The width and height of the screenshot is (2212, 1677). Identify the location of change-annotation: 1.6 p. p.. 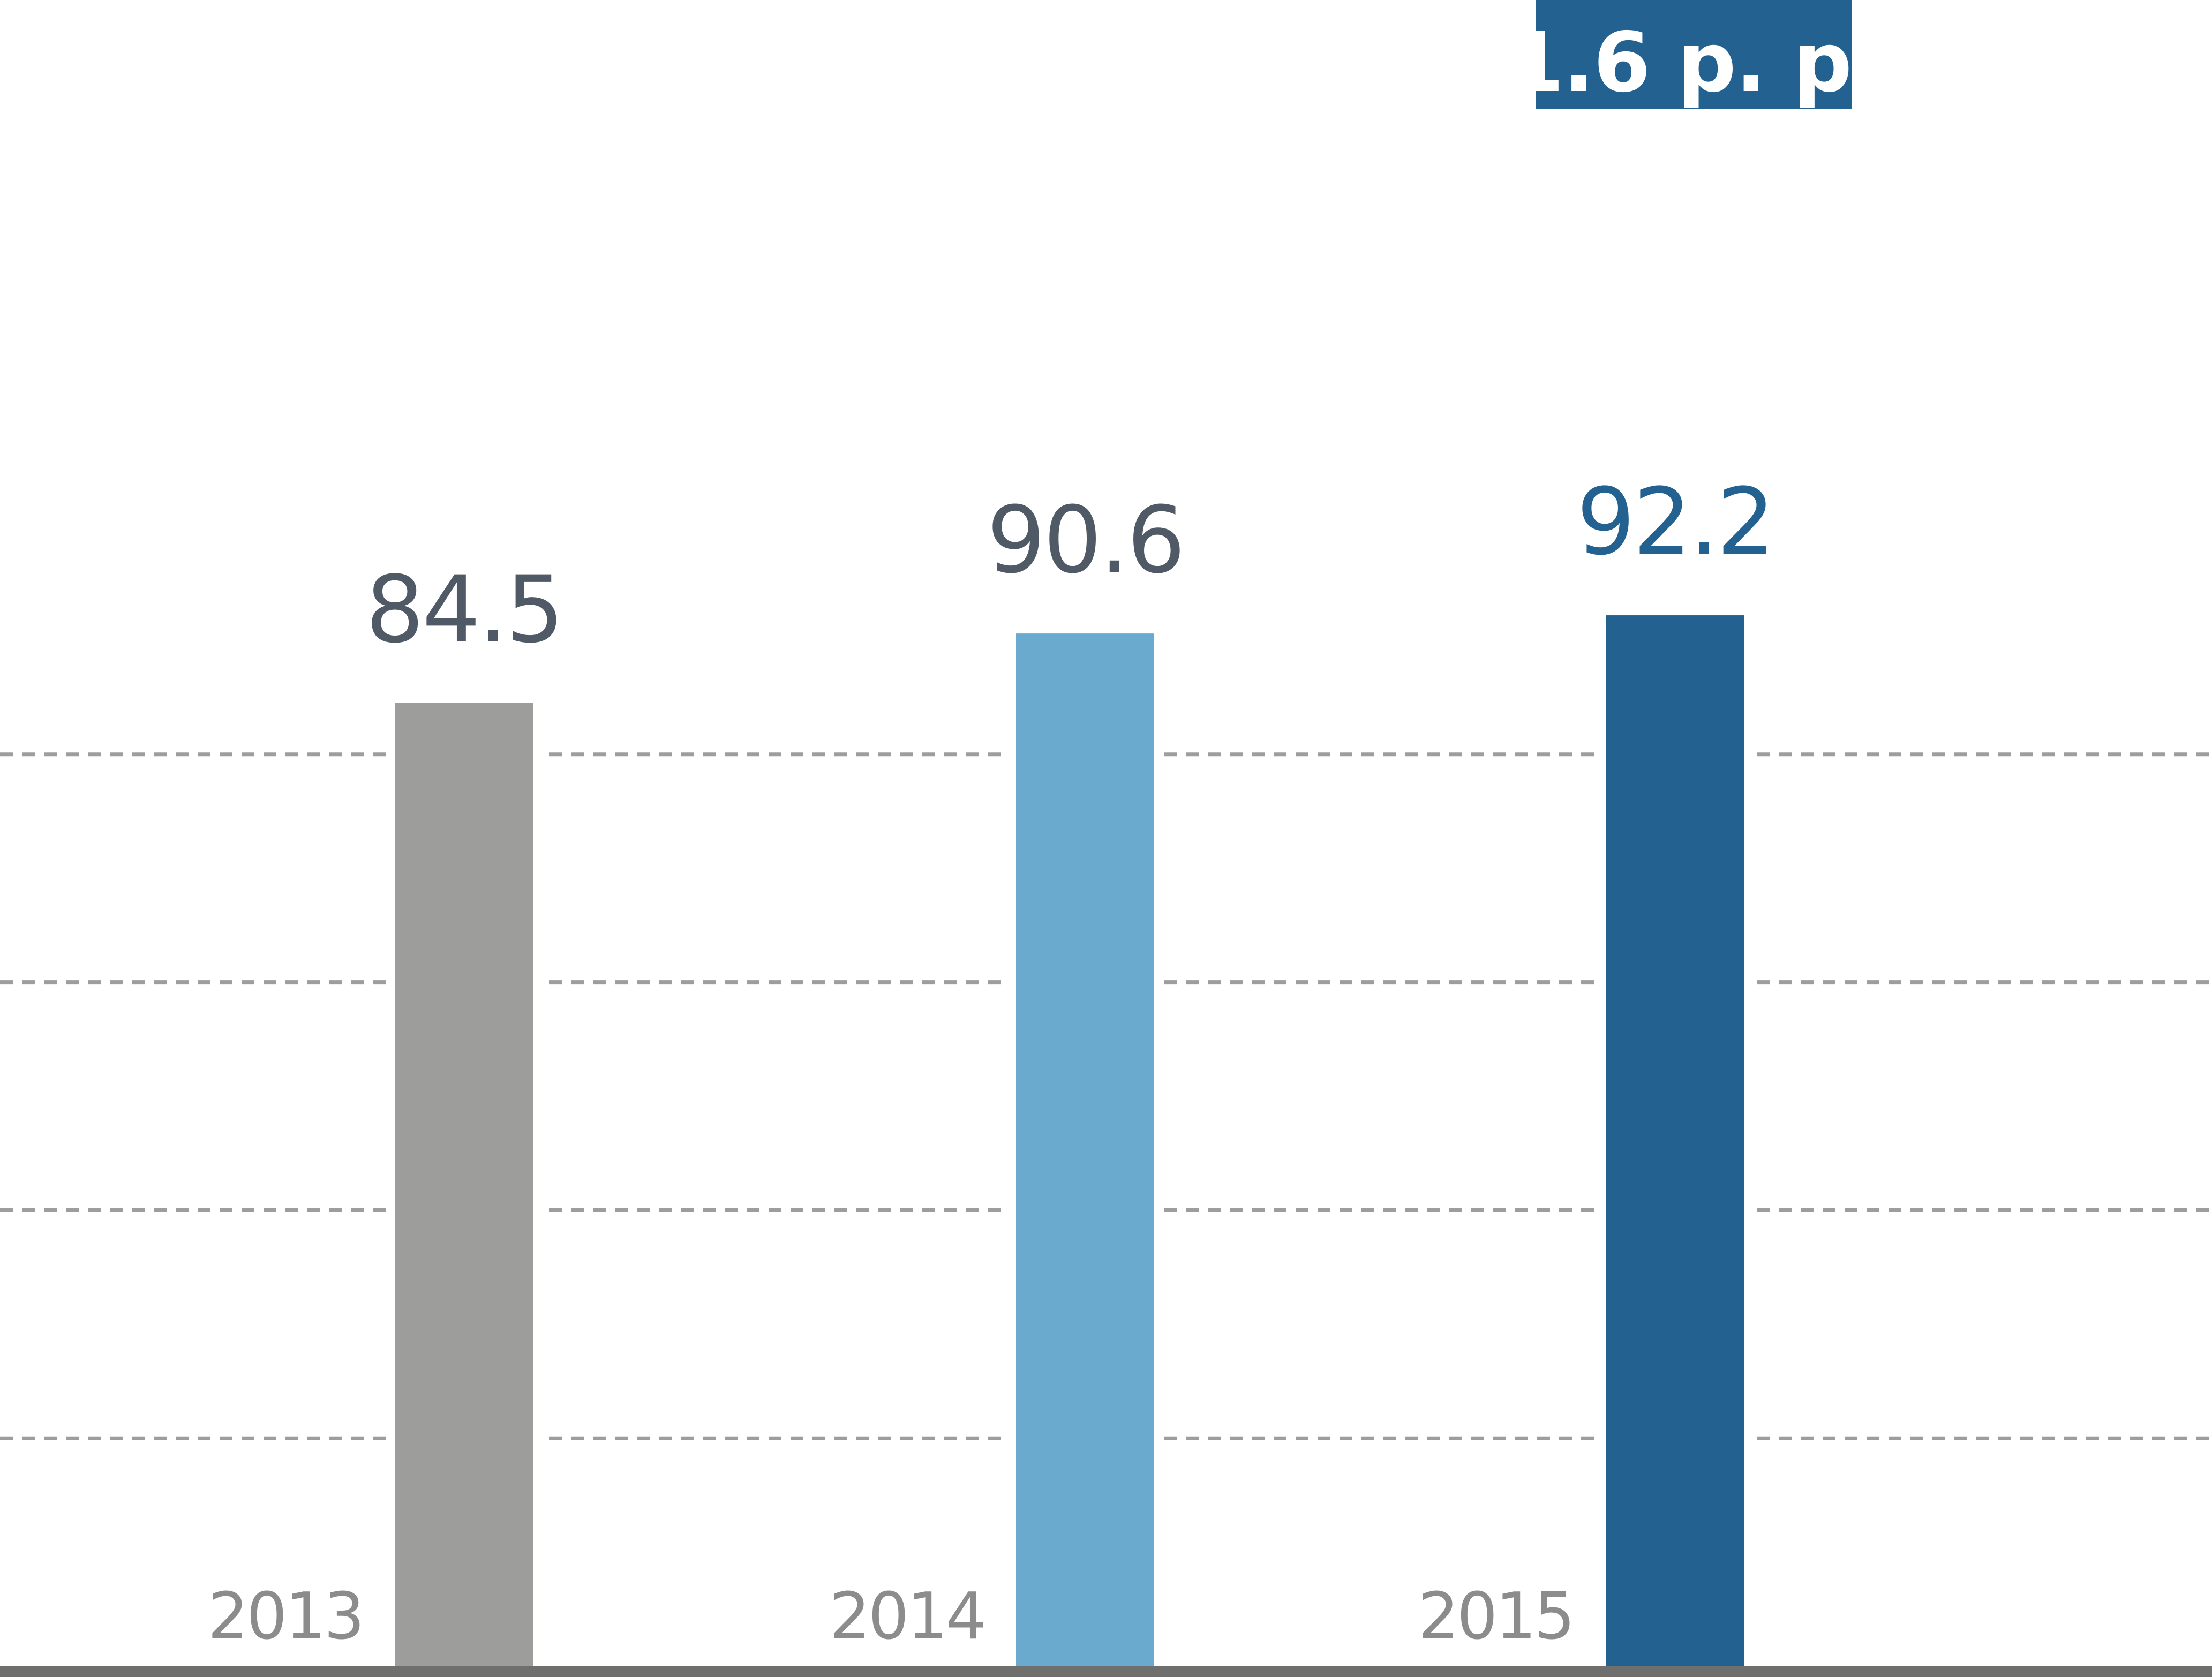
(1695, 55).